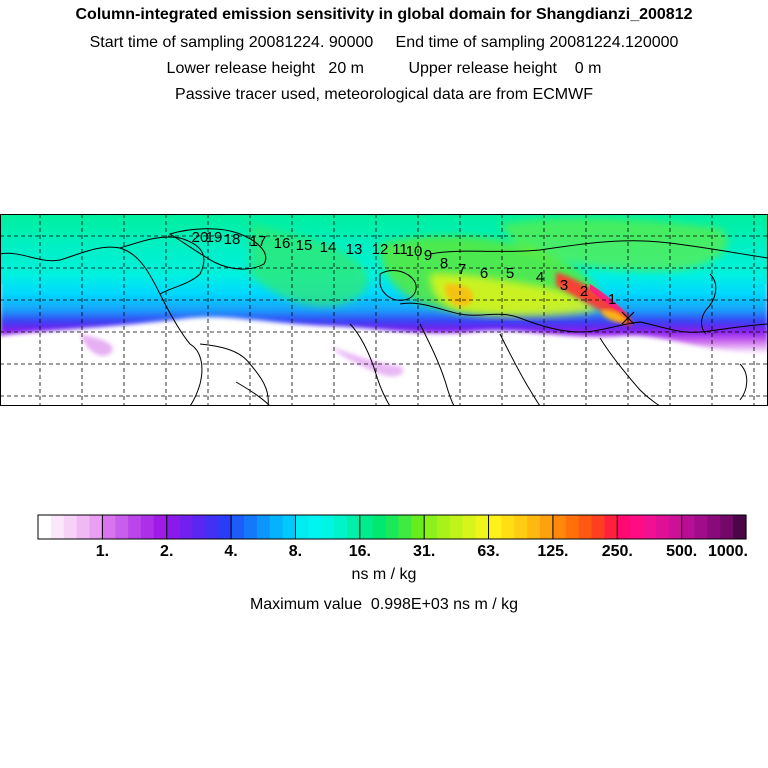  I want to click on colorbar-tick-label: 125., so click(552, 551).